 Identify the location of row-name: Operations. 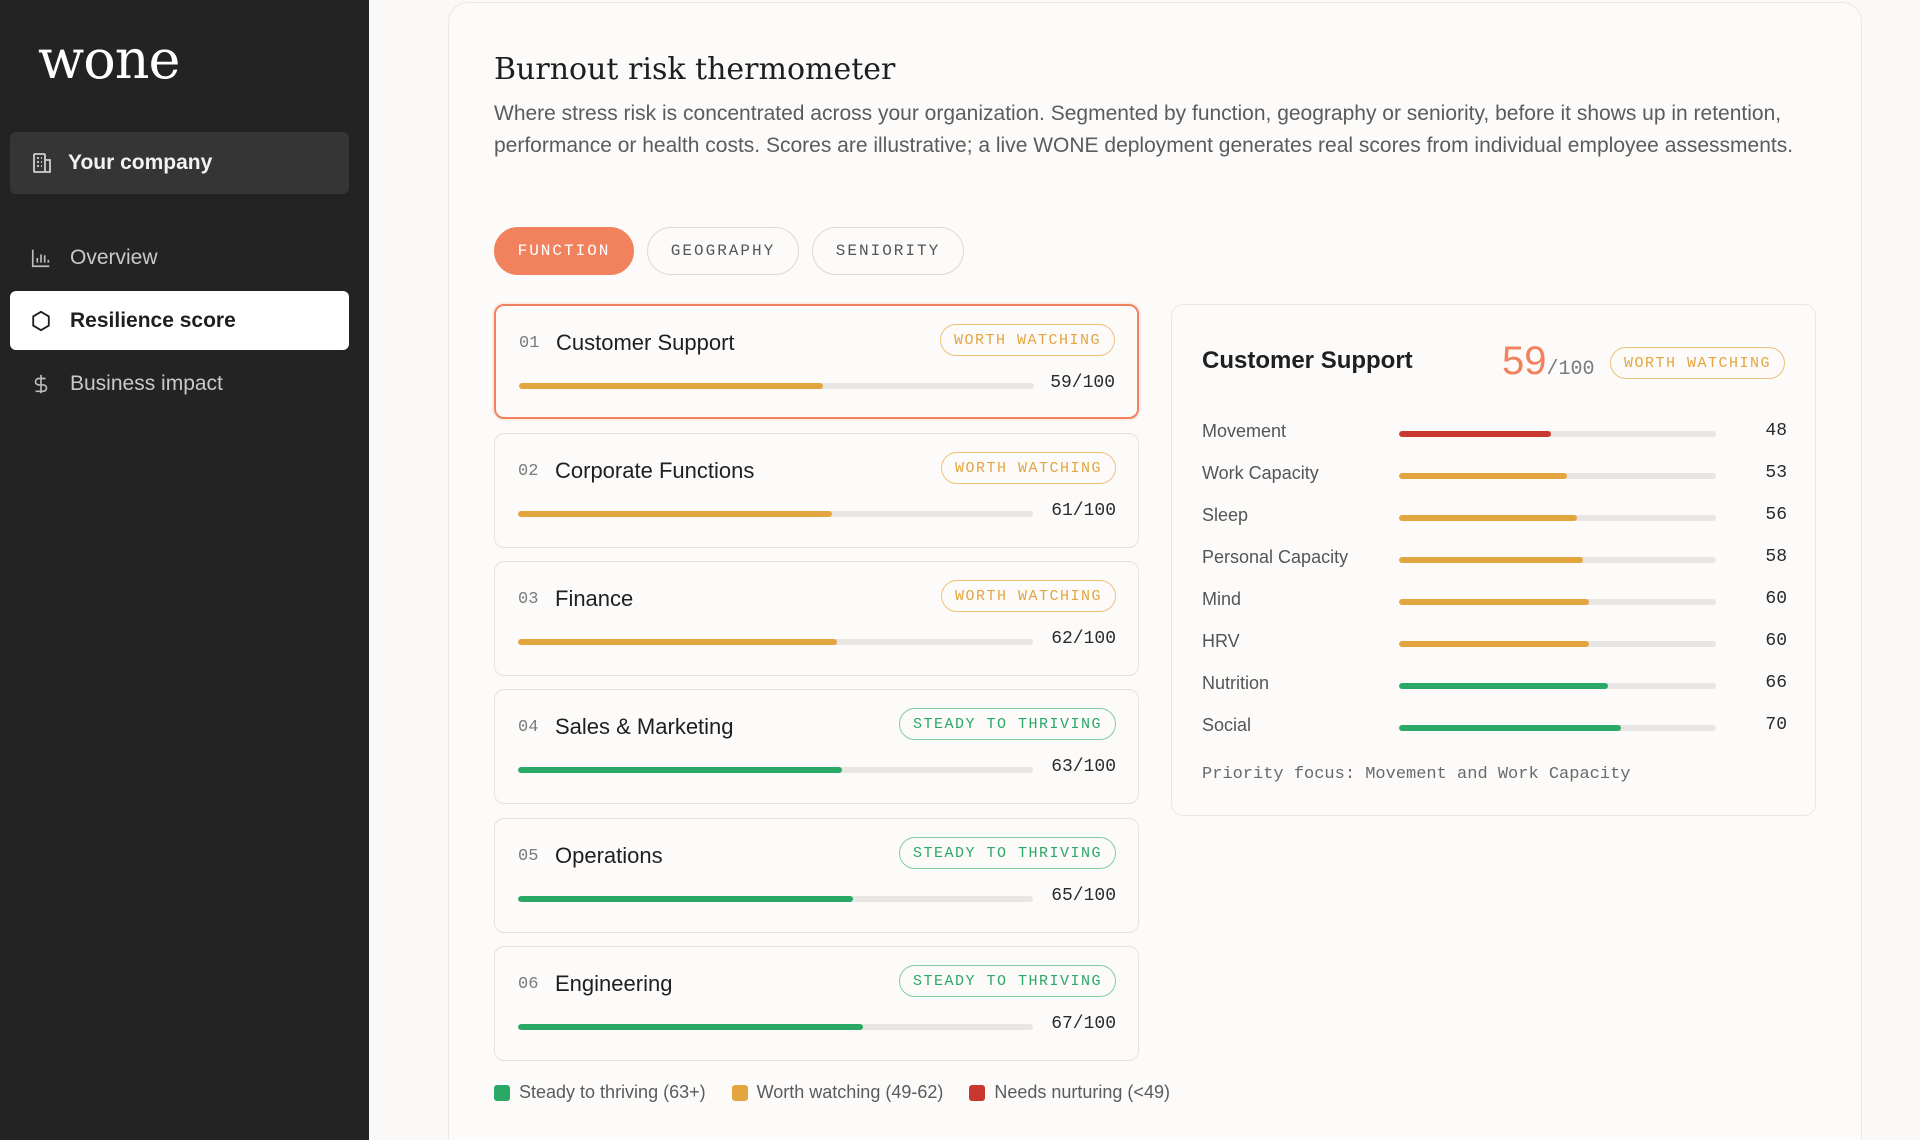
(609, 855).